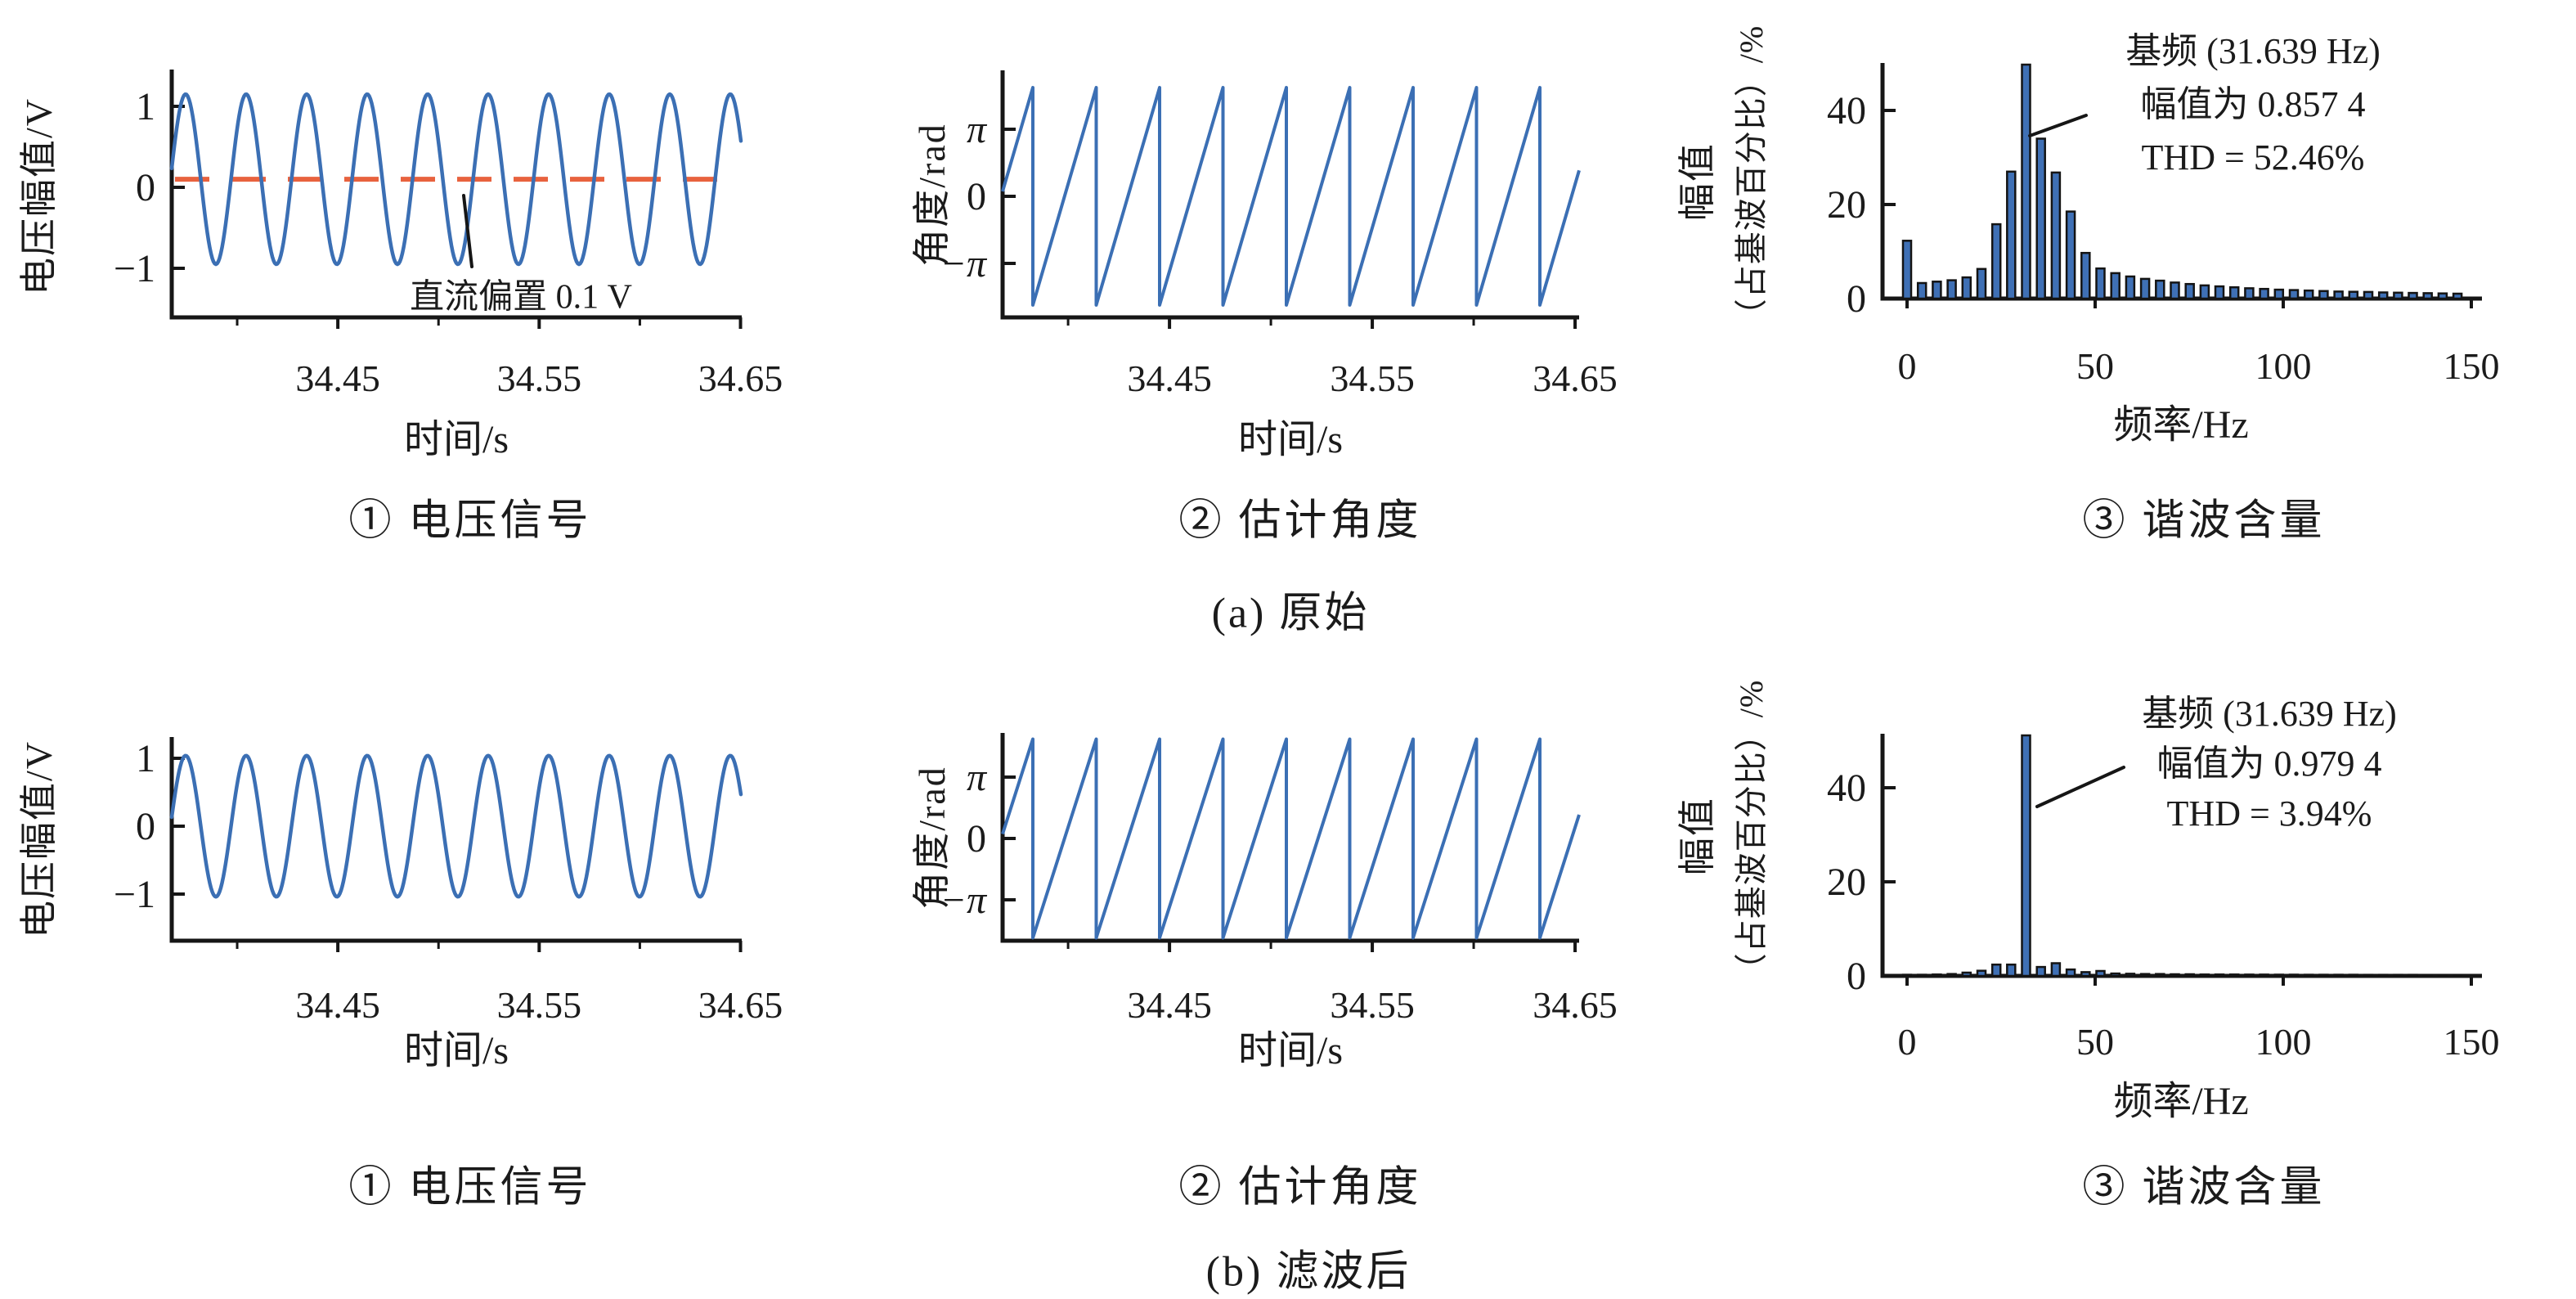 The image size is (2576, 1299). I want to click on annotation-leader-line-a3, so click(2058, 125).